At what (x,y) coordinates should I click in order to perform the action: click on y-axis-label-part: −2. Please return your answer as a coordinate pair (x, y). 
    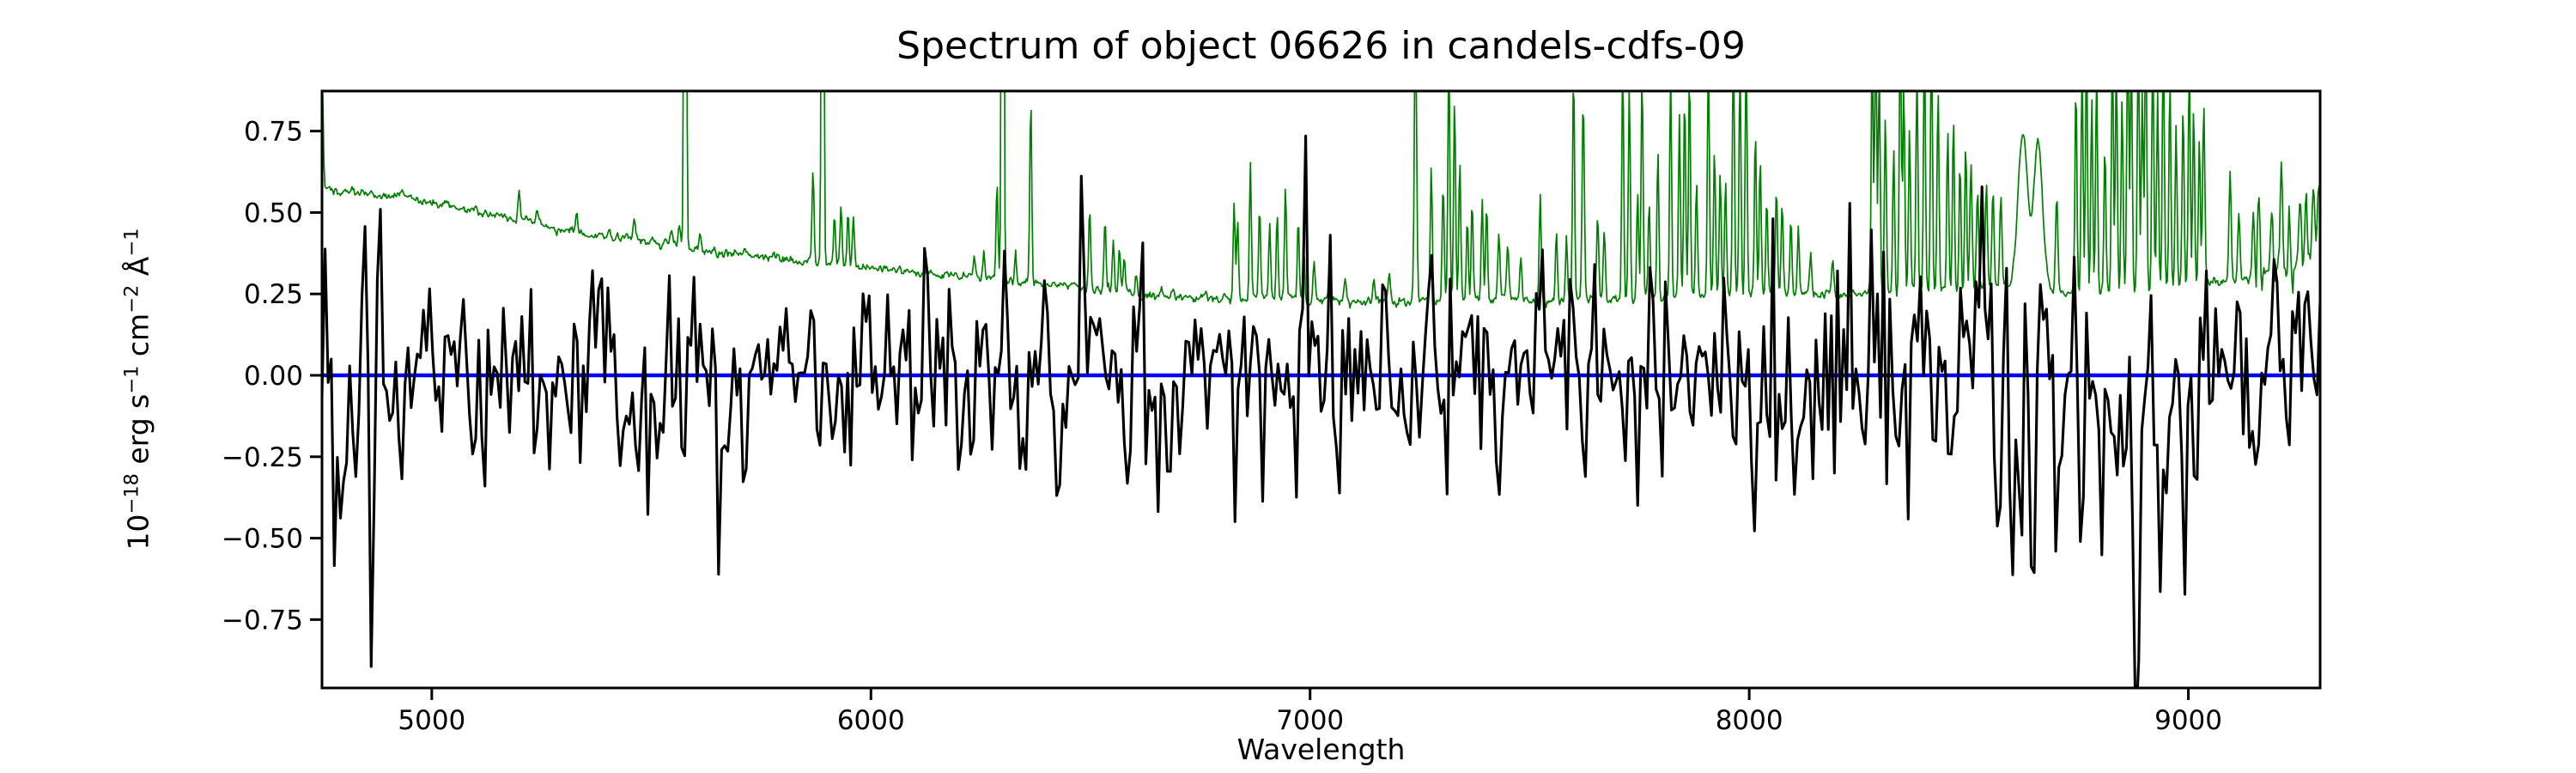
    Looking at the image, I should click on (132, 298).